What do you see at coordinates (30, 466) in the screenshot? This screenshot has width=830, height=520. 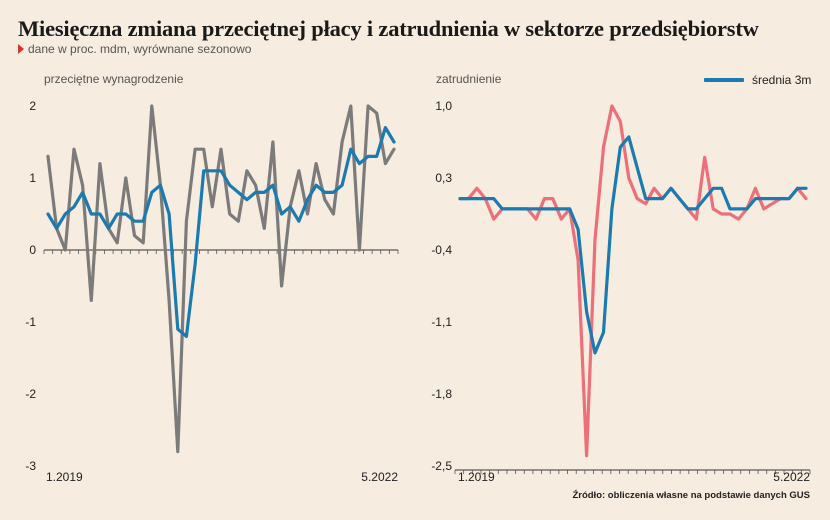 I see `y-tick-label: -3` at bounding box center [30, 466].